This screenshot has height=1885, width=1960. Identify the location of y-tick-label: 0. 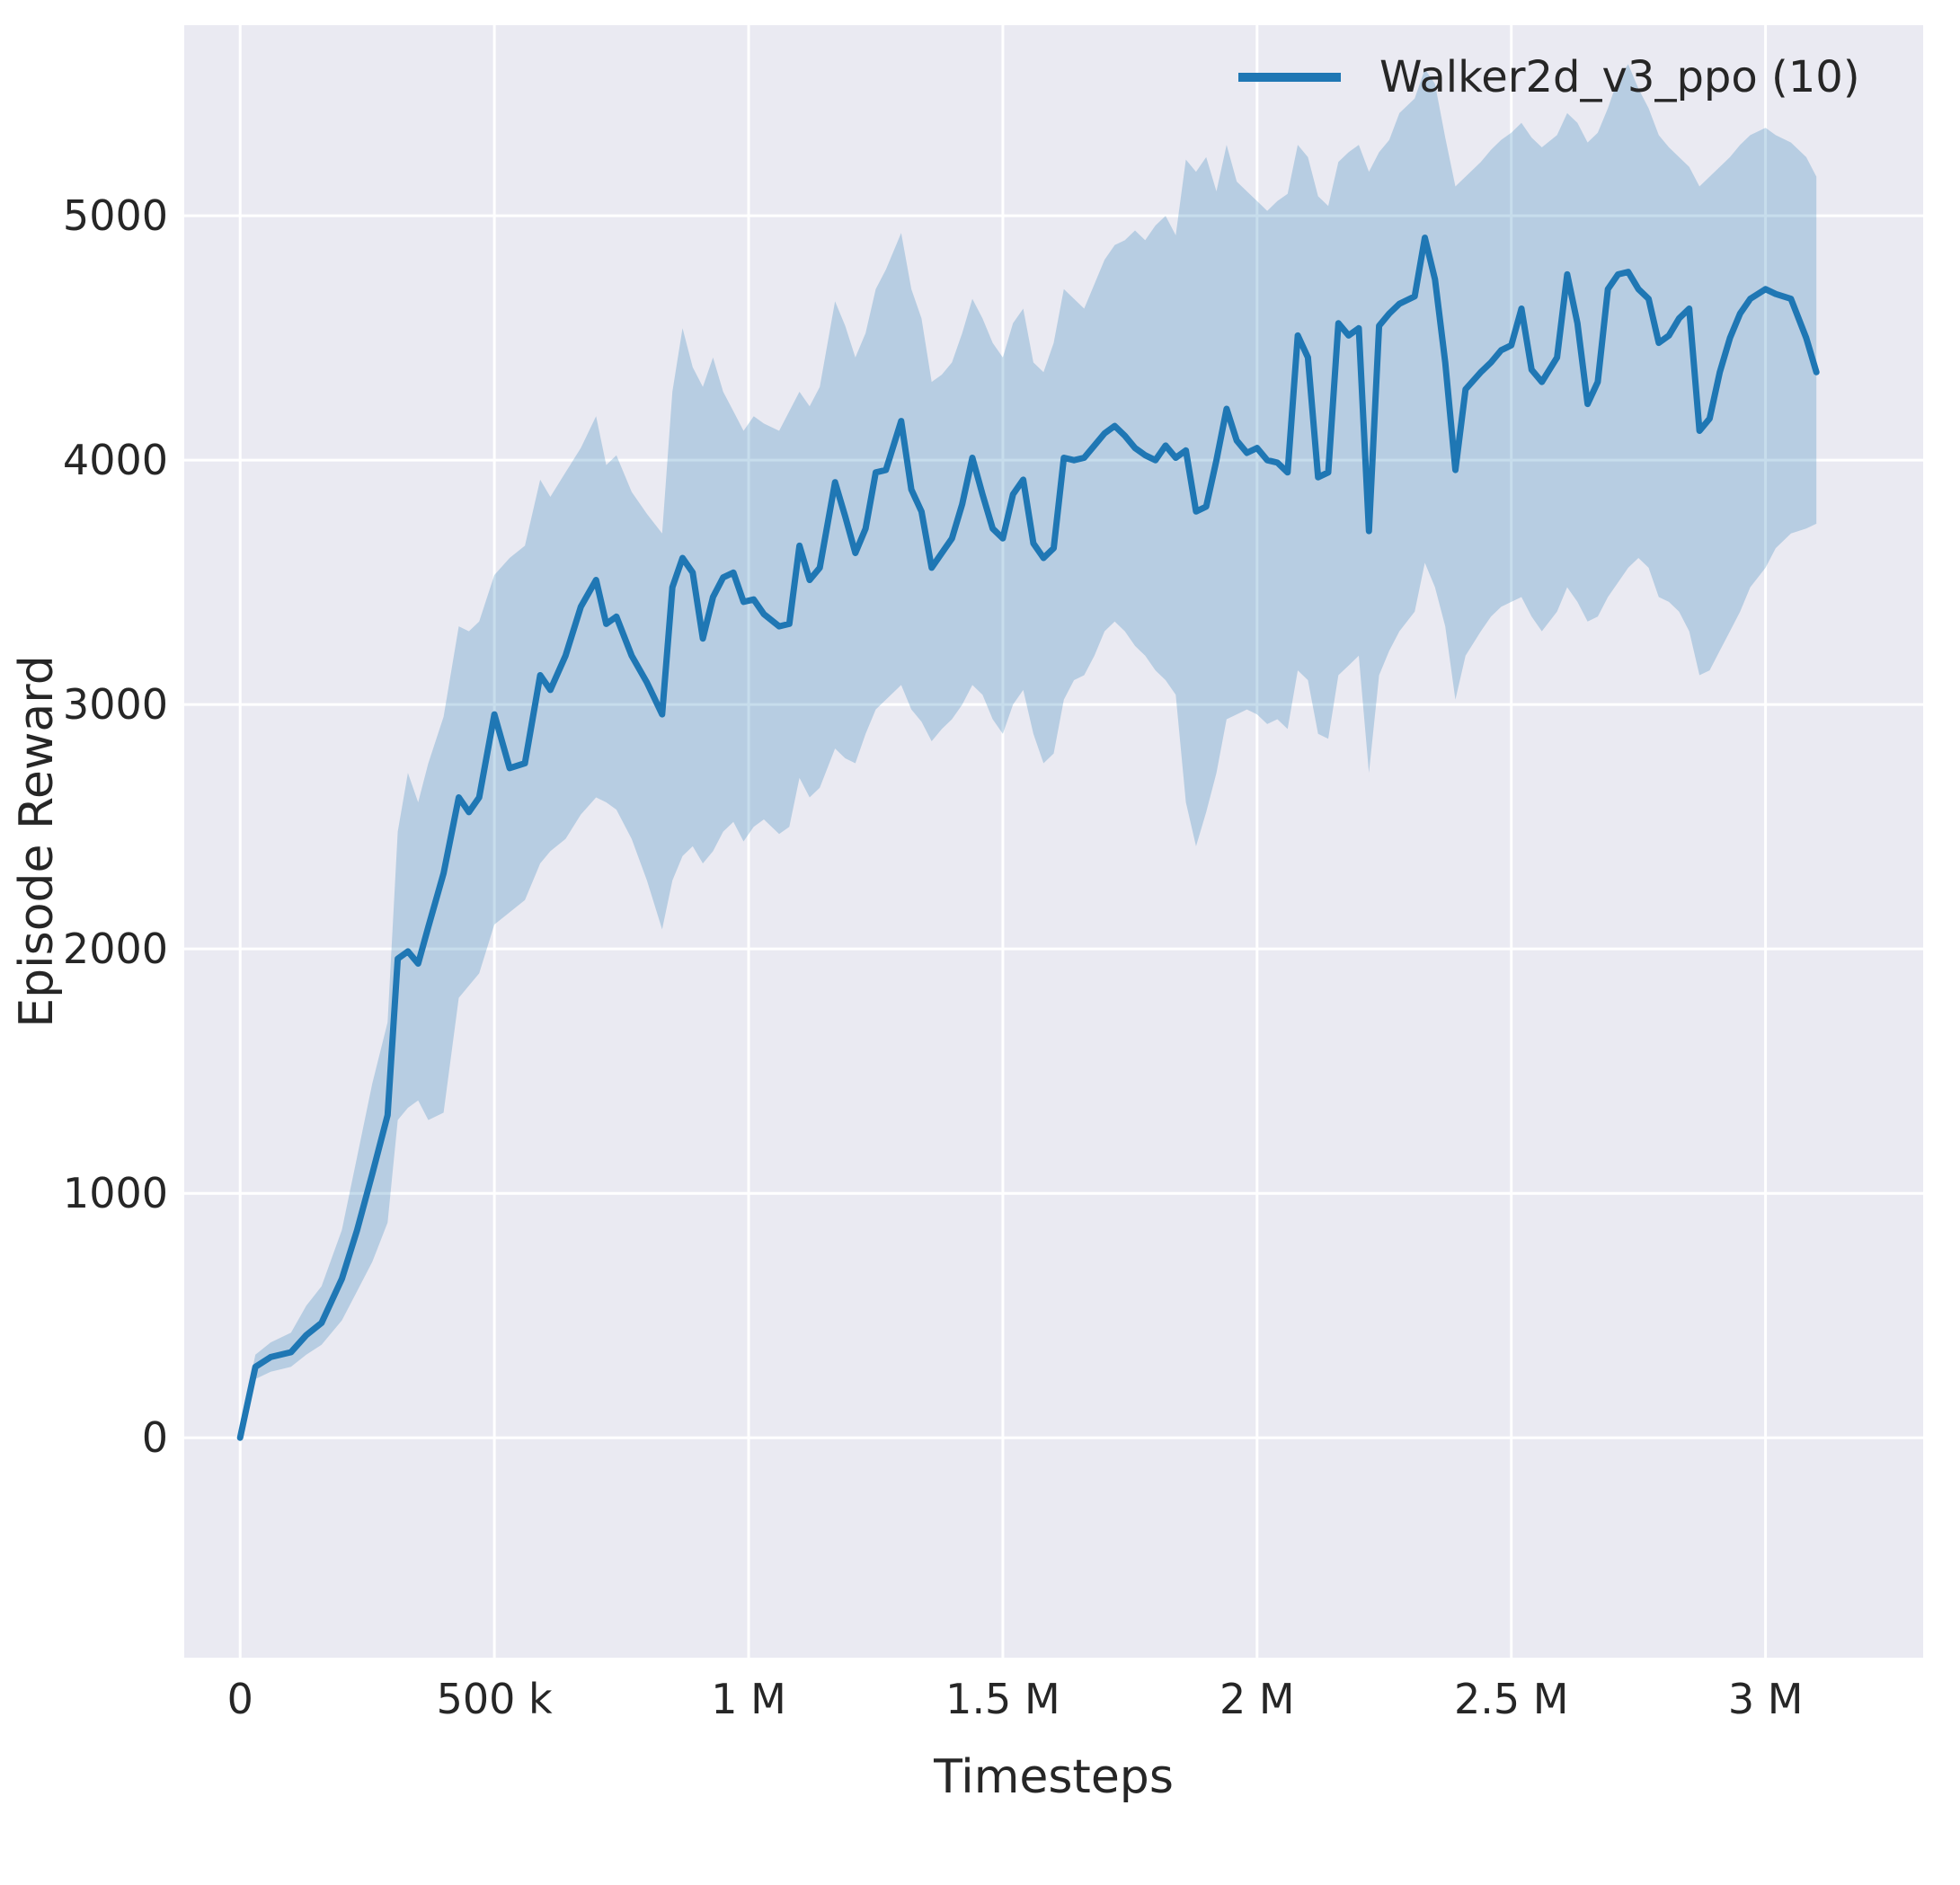
(155, 1437).